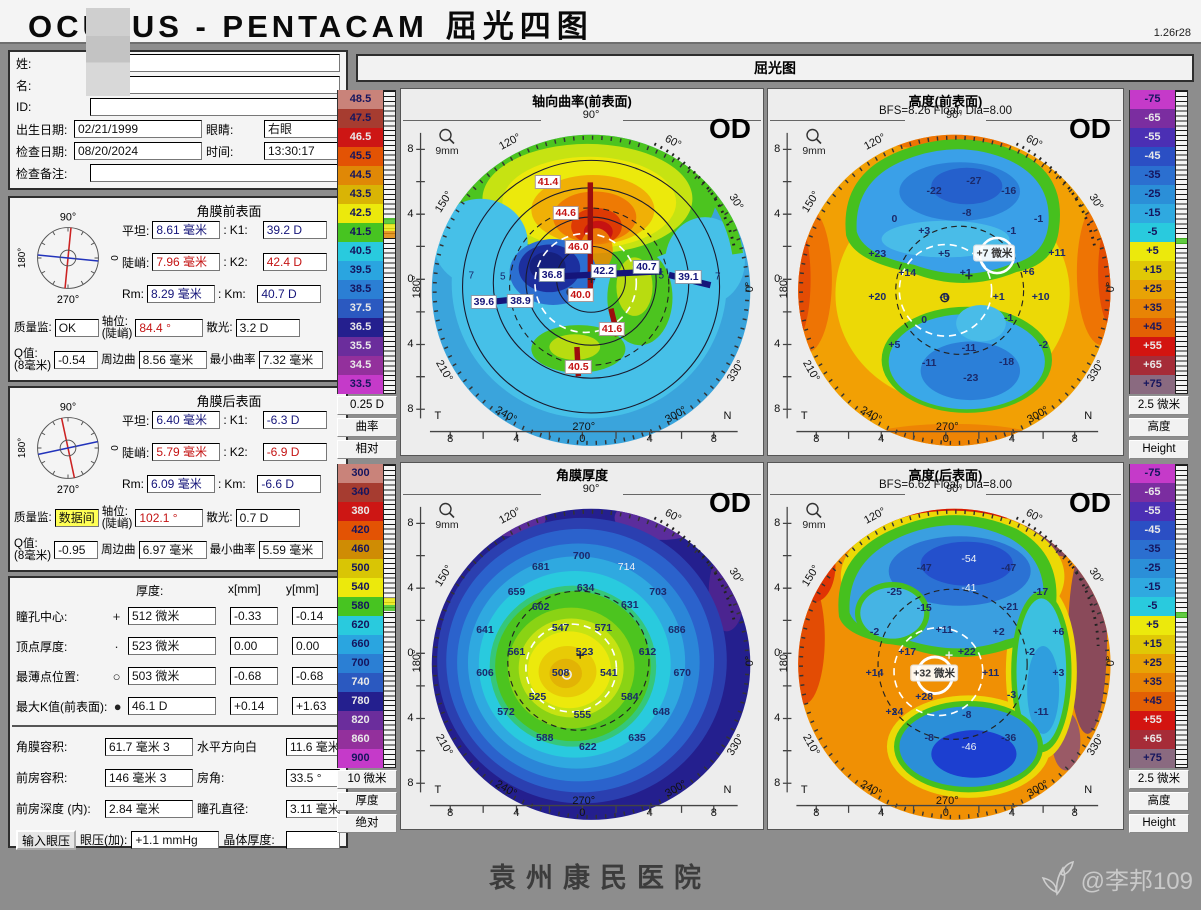 Image resolution: width=1201 pixels, height=910 pixels. Describe the element at coordinates (215, 173) in the screenshot. I see `note-field` at that location.